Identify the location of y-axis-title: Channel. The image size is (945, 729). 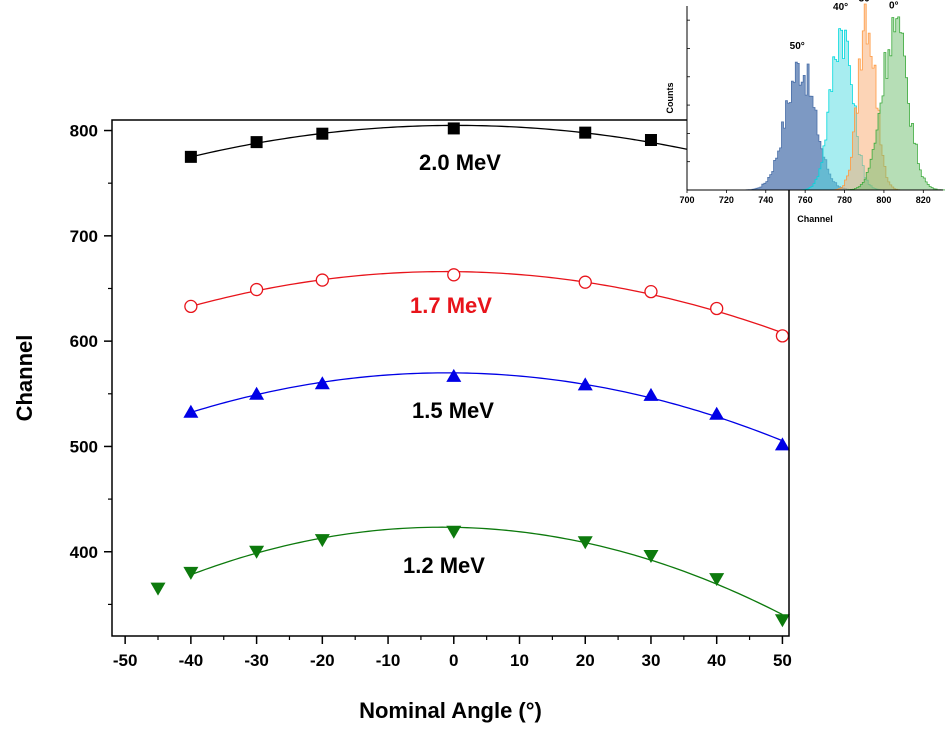
(24, 378).